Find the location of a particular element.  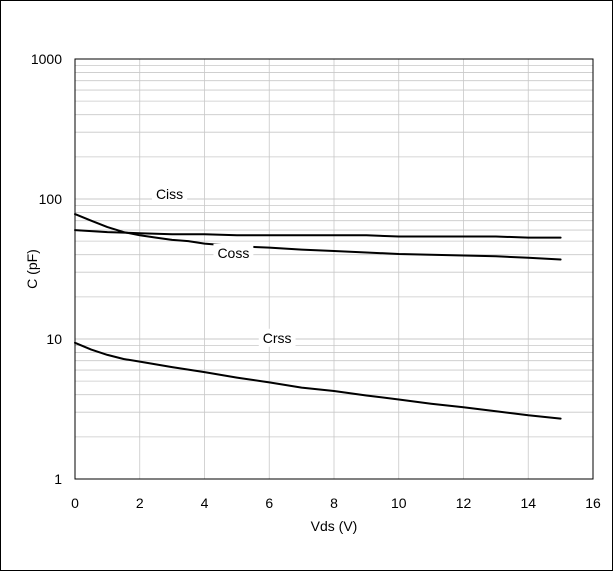

series-labels: Ciss Coss Crss is located at coordinates (223, 266).